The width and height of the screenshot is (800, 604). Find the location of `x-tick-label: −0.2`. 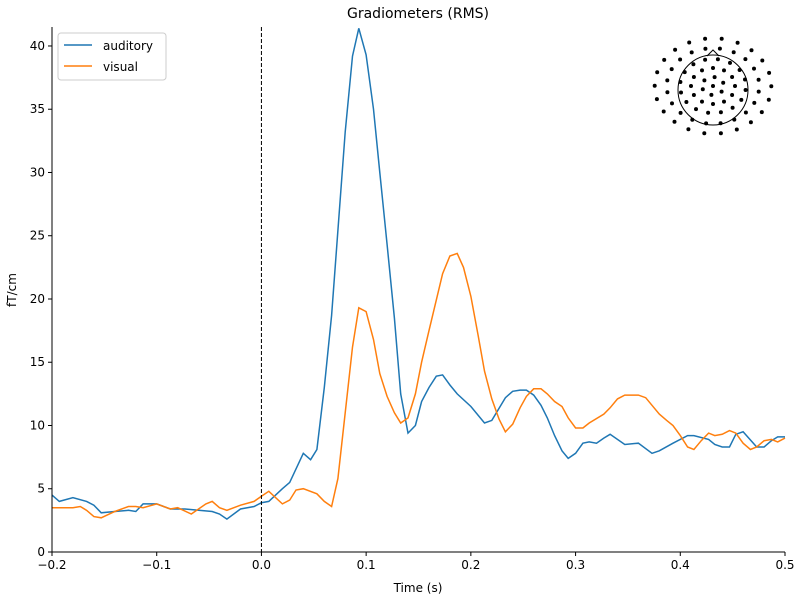

x-tick-label: −0.2 is located at coordinates (51, 565).